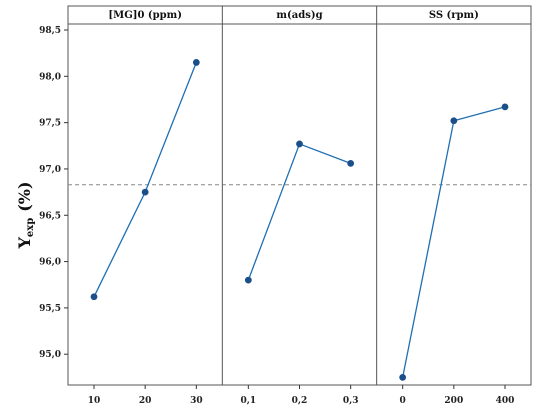 The width and height of the screenshot is (533, 416). I want to click on x-tick-label: 20, so click(145, 401).